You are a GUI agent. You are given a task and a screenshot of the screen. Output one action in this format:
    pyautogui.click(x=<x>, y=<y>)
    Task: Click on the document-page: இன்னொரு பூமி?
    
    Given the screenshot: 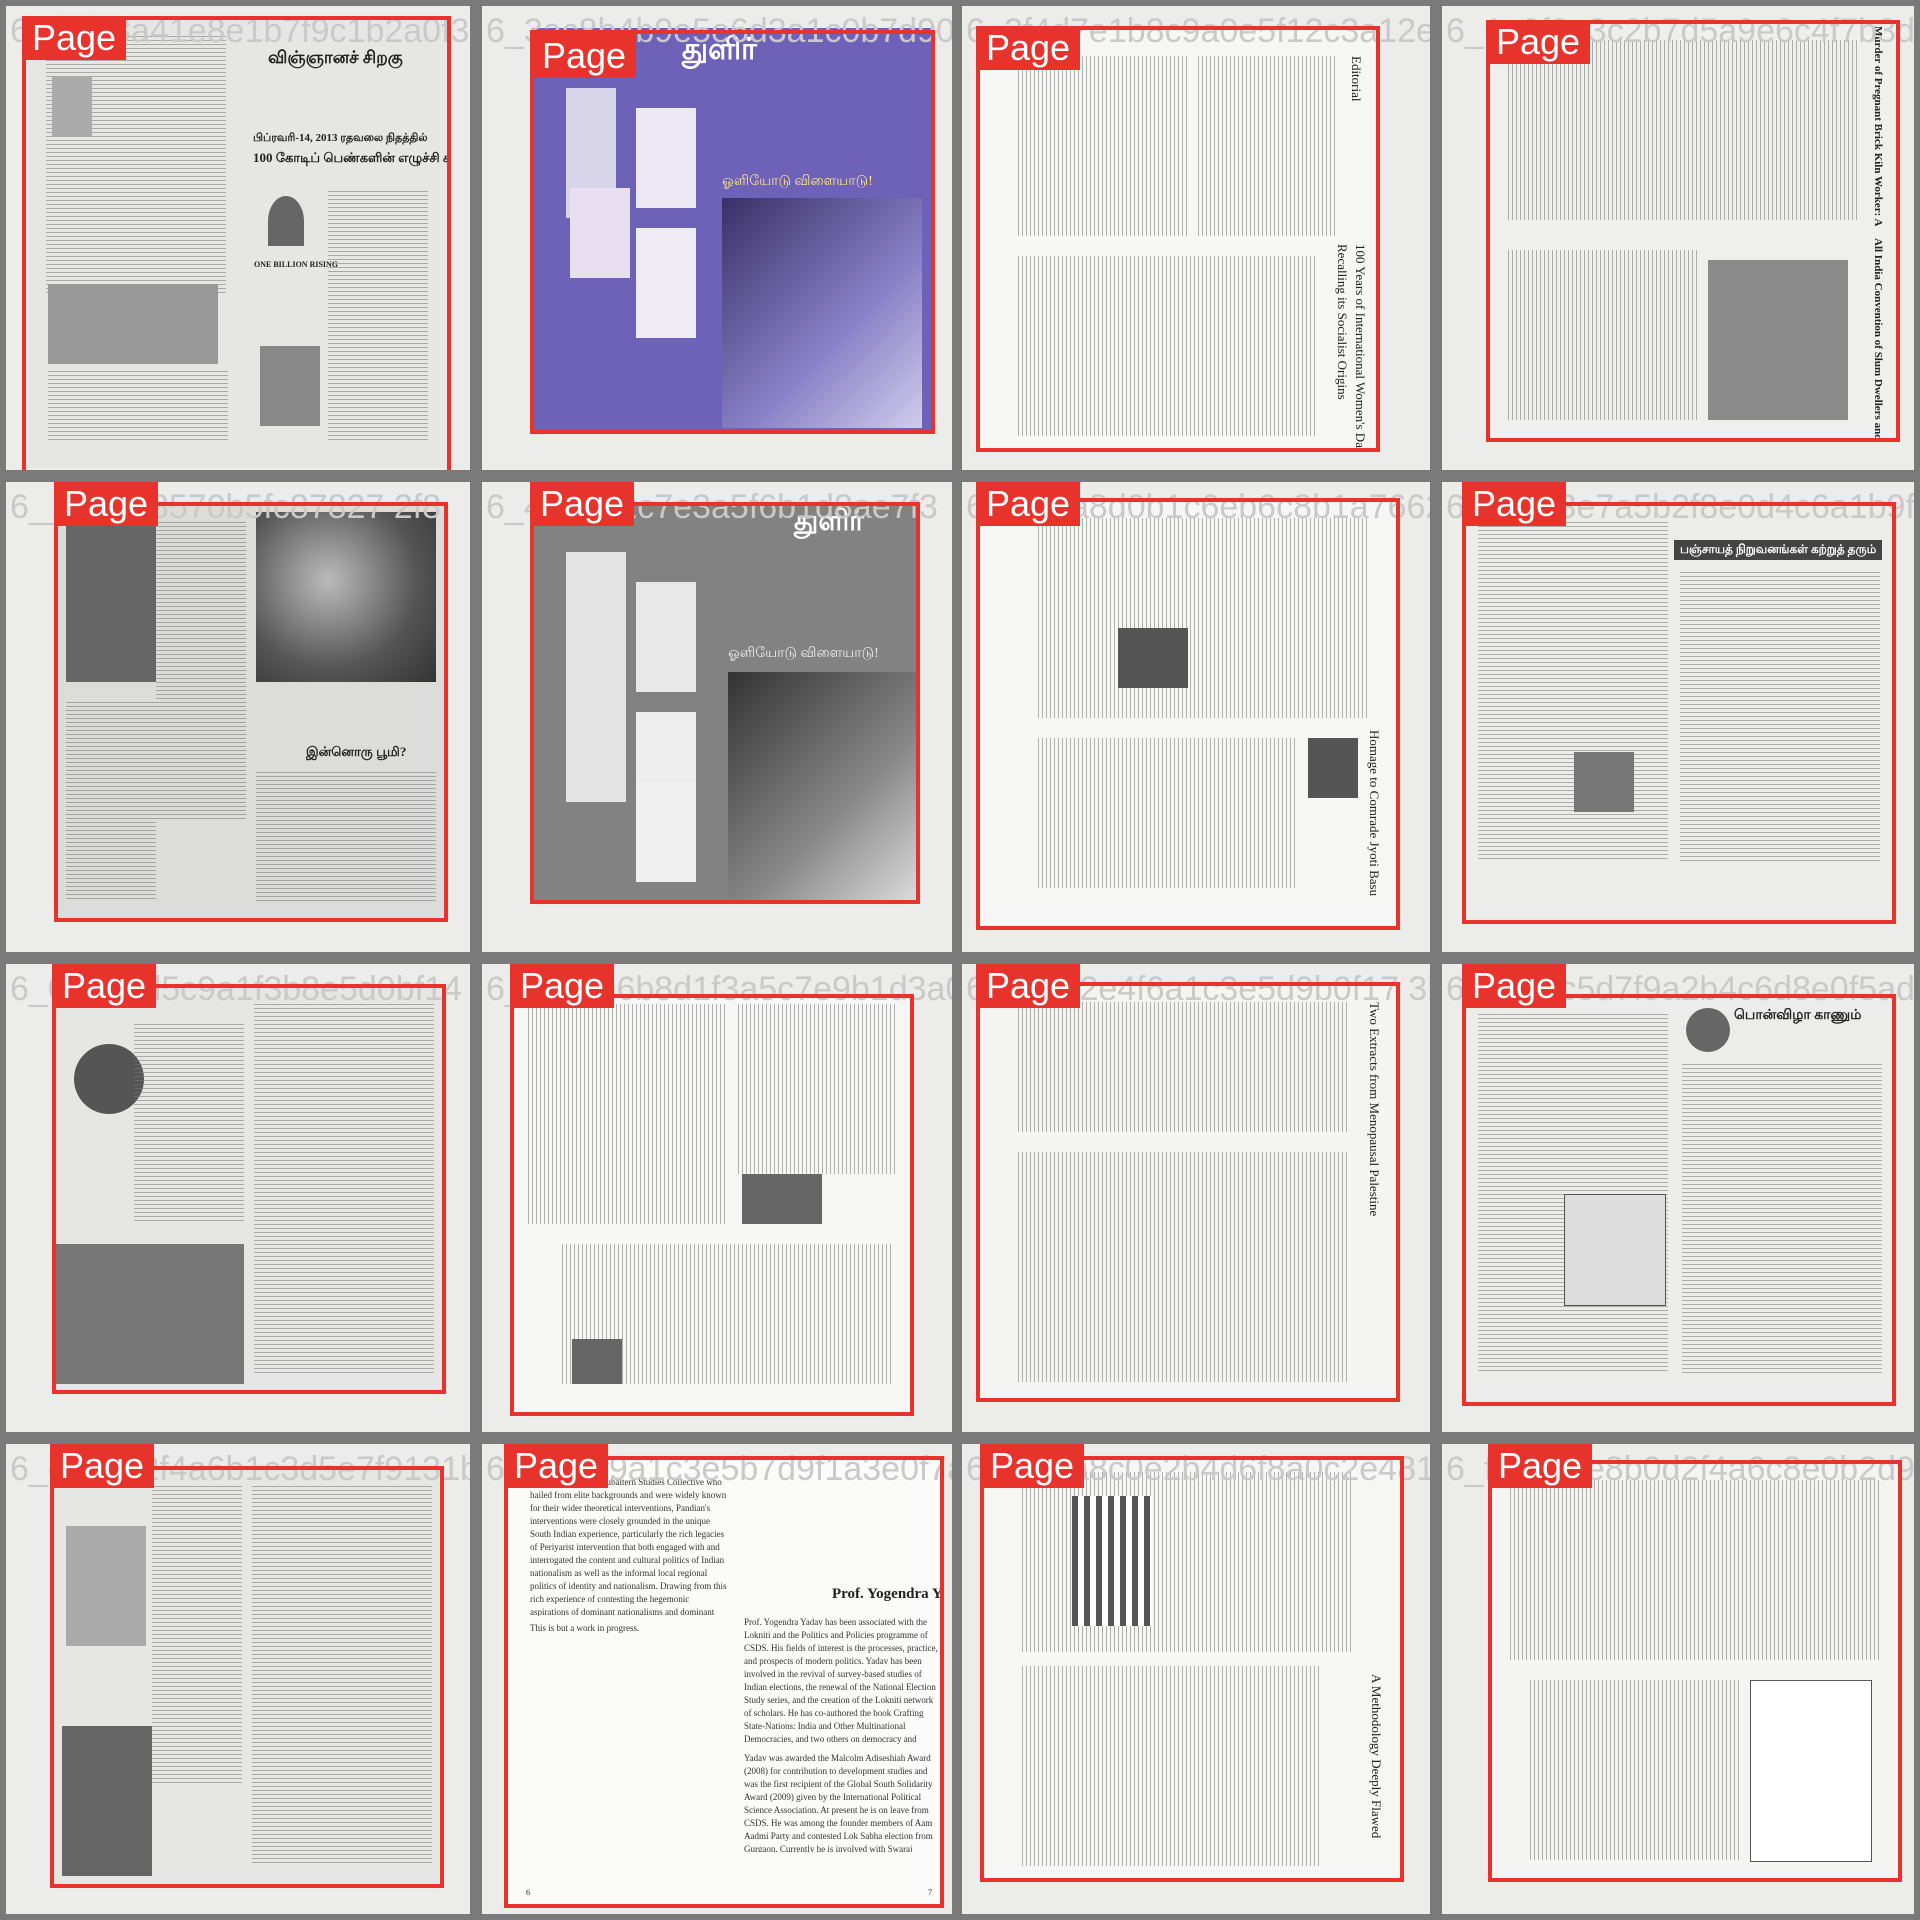 What is the action you would take?
    pyautogui.click(x=251, y=712)
    